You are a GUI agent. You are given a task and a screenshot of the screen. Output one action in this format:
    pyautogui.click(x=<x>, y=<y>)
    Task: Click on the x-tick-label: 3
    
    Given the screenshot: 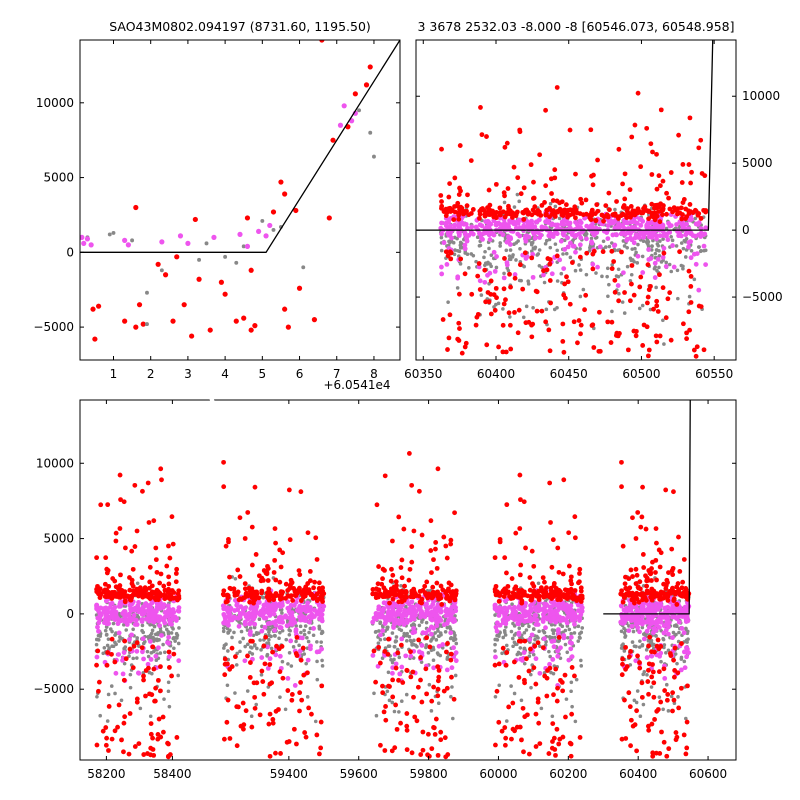 What is the action you would take?
    pyautogui.click(x=188, y=374)
    